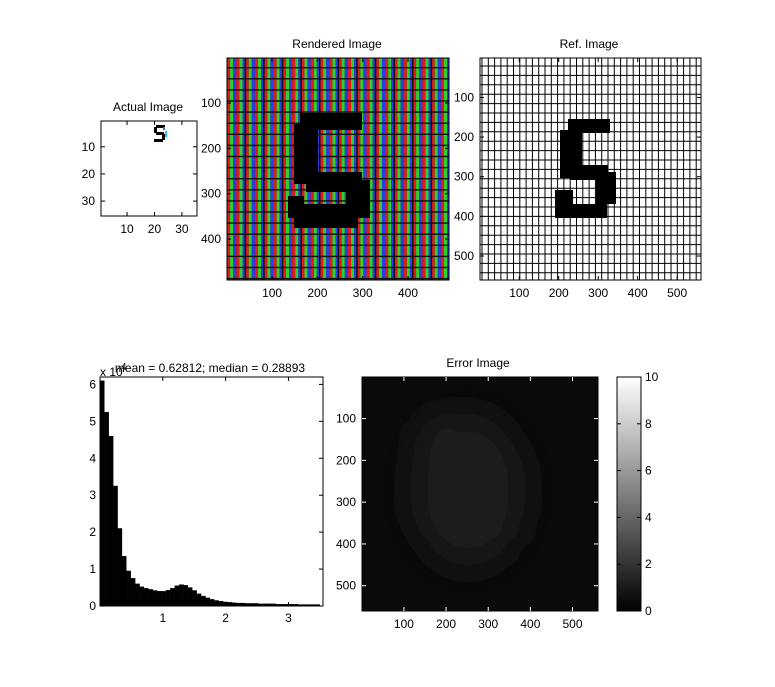  I want to click on y-tick-label: 6, so click(92, 384).